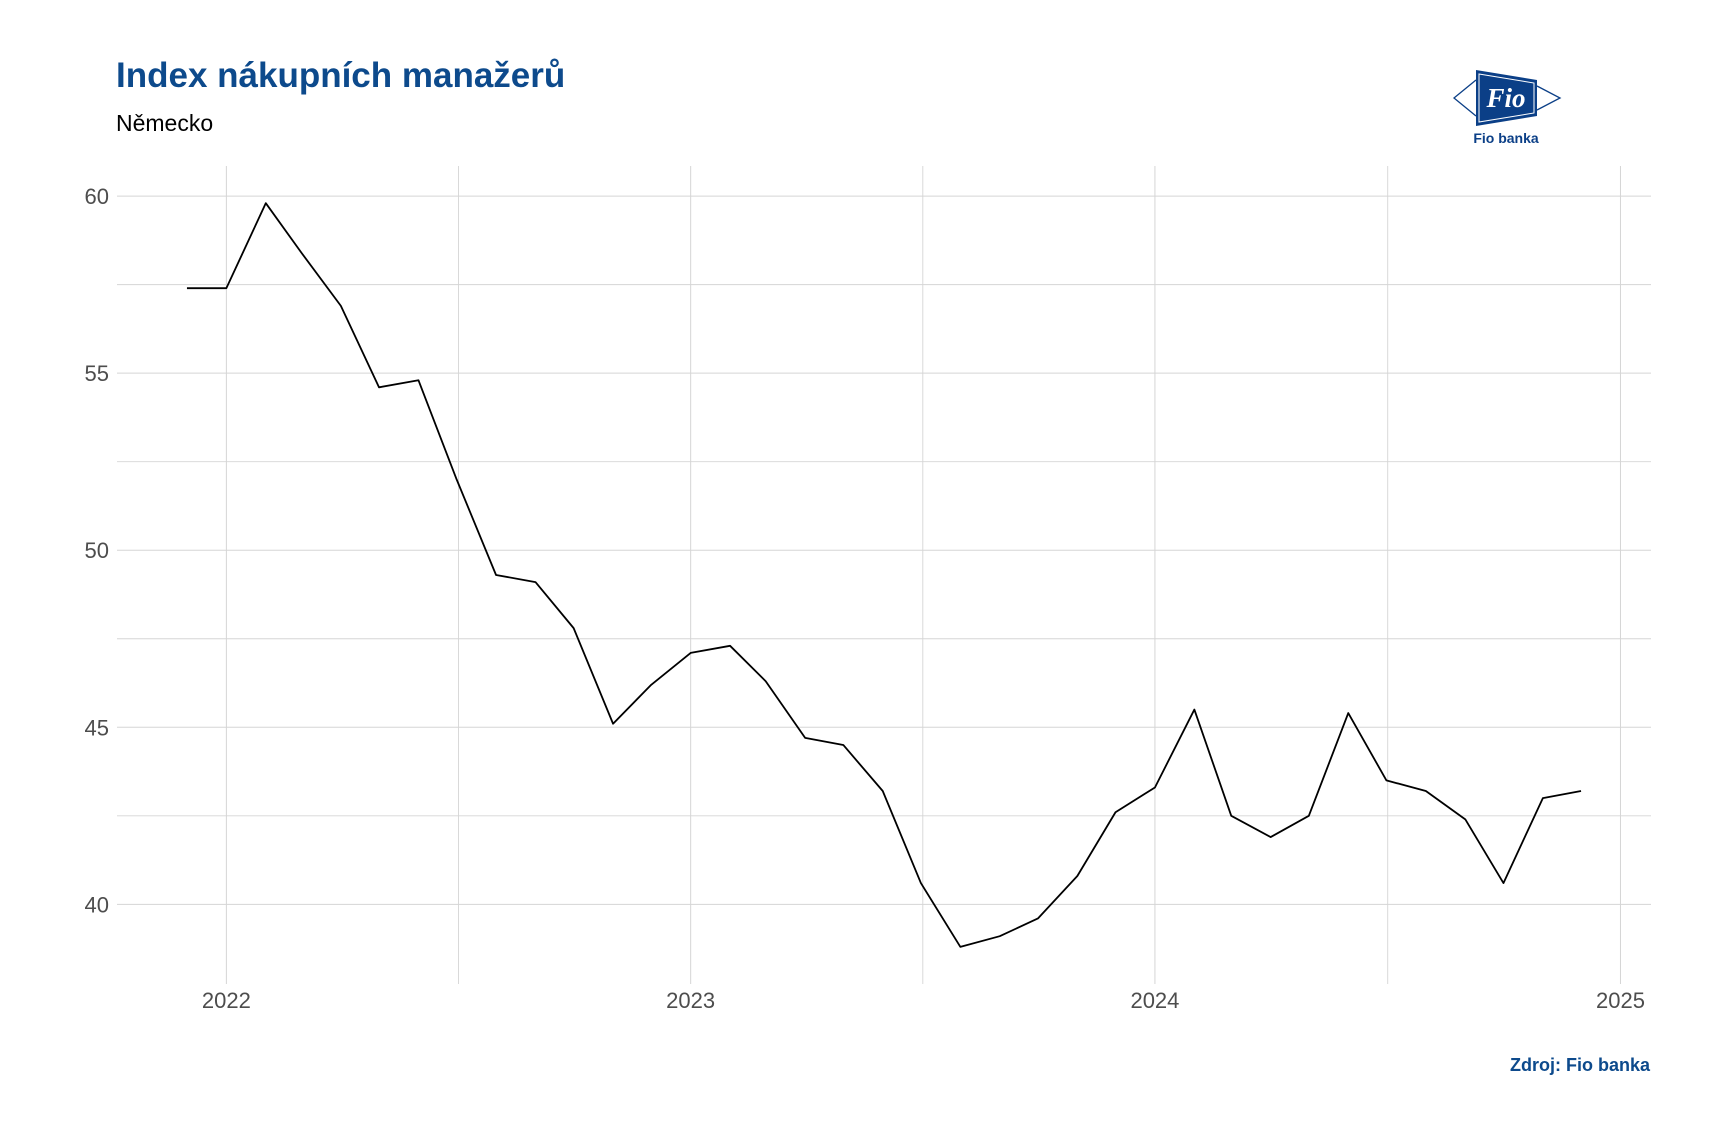 The image size is (1710, 1134). What do you see at coordinates (97, 196) in the screenshot?
I see `y-tick-label: 60` at bounding box center [97, 196].